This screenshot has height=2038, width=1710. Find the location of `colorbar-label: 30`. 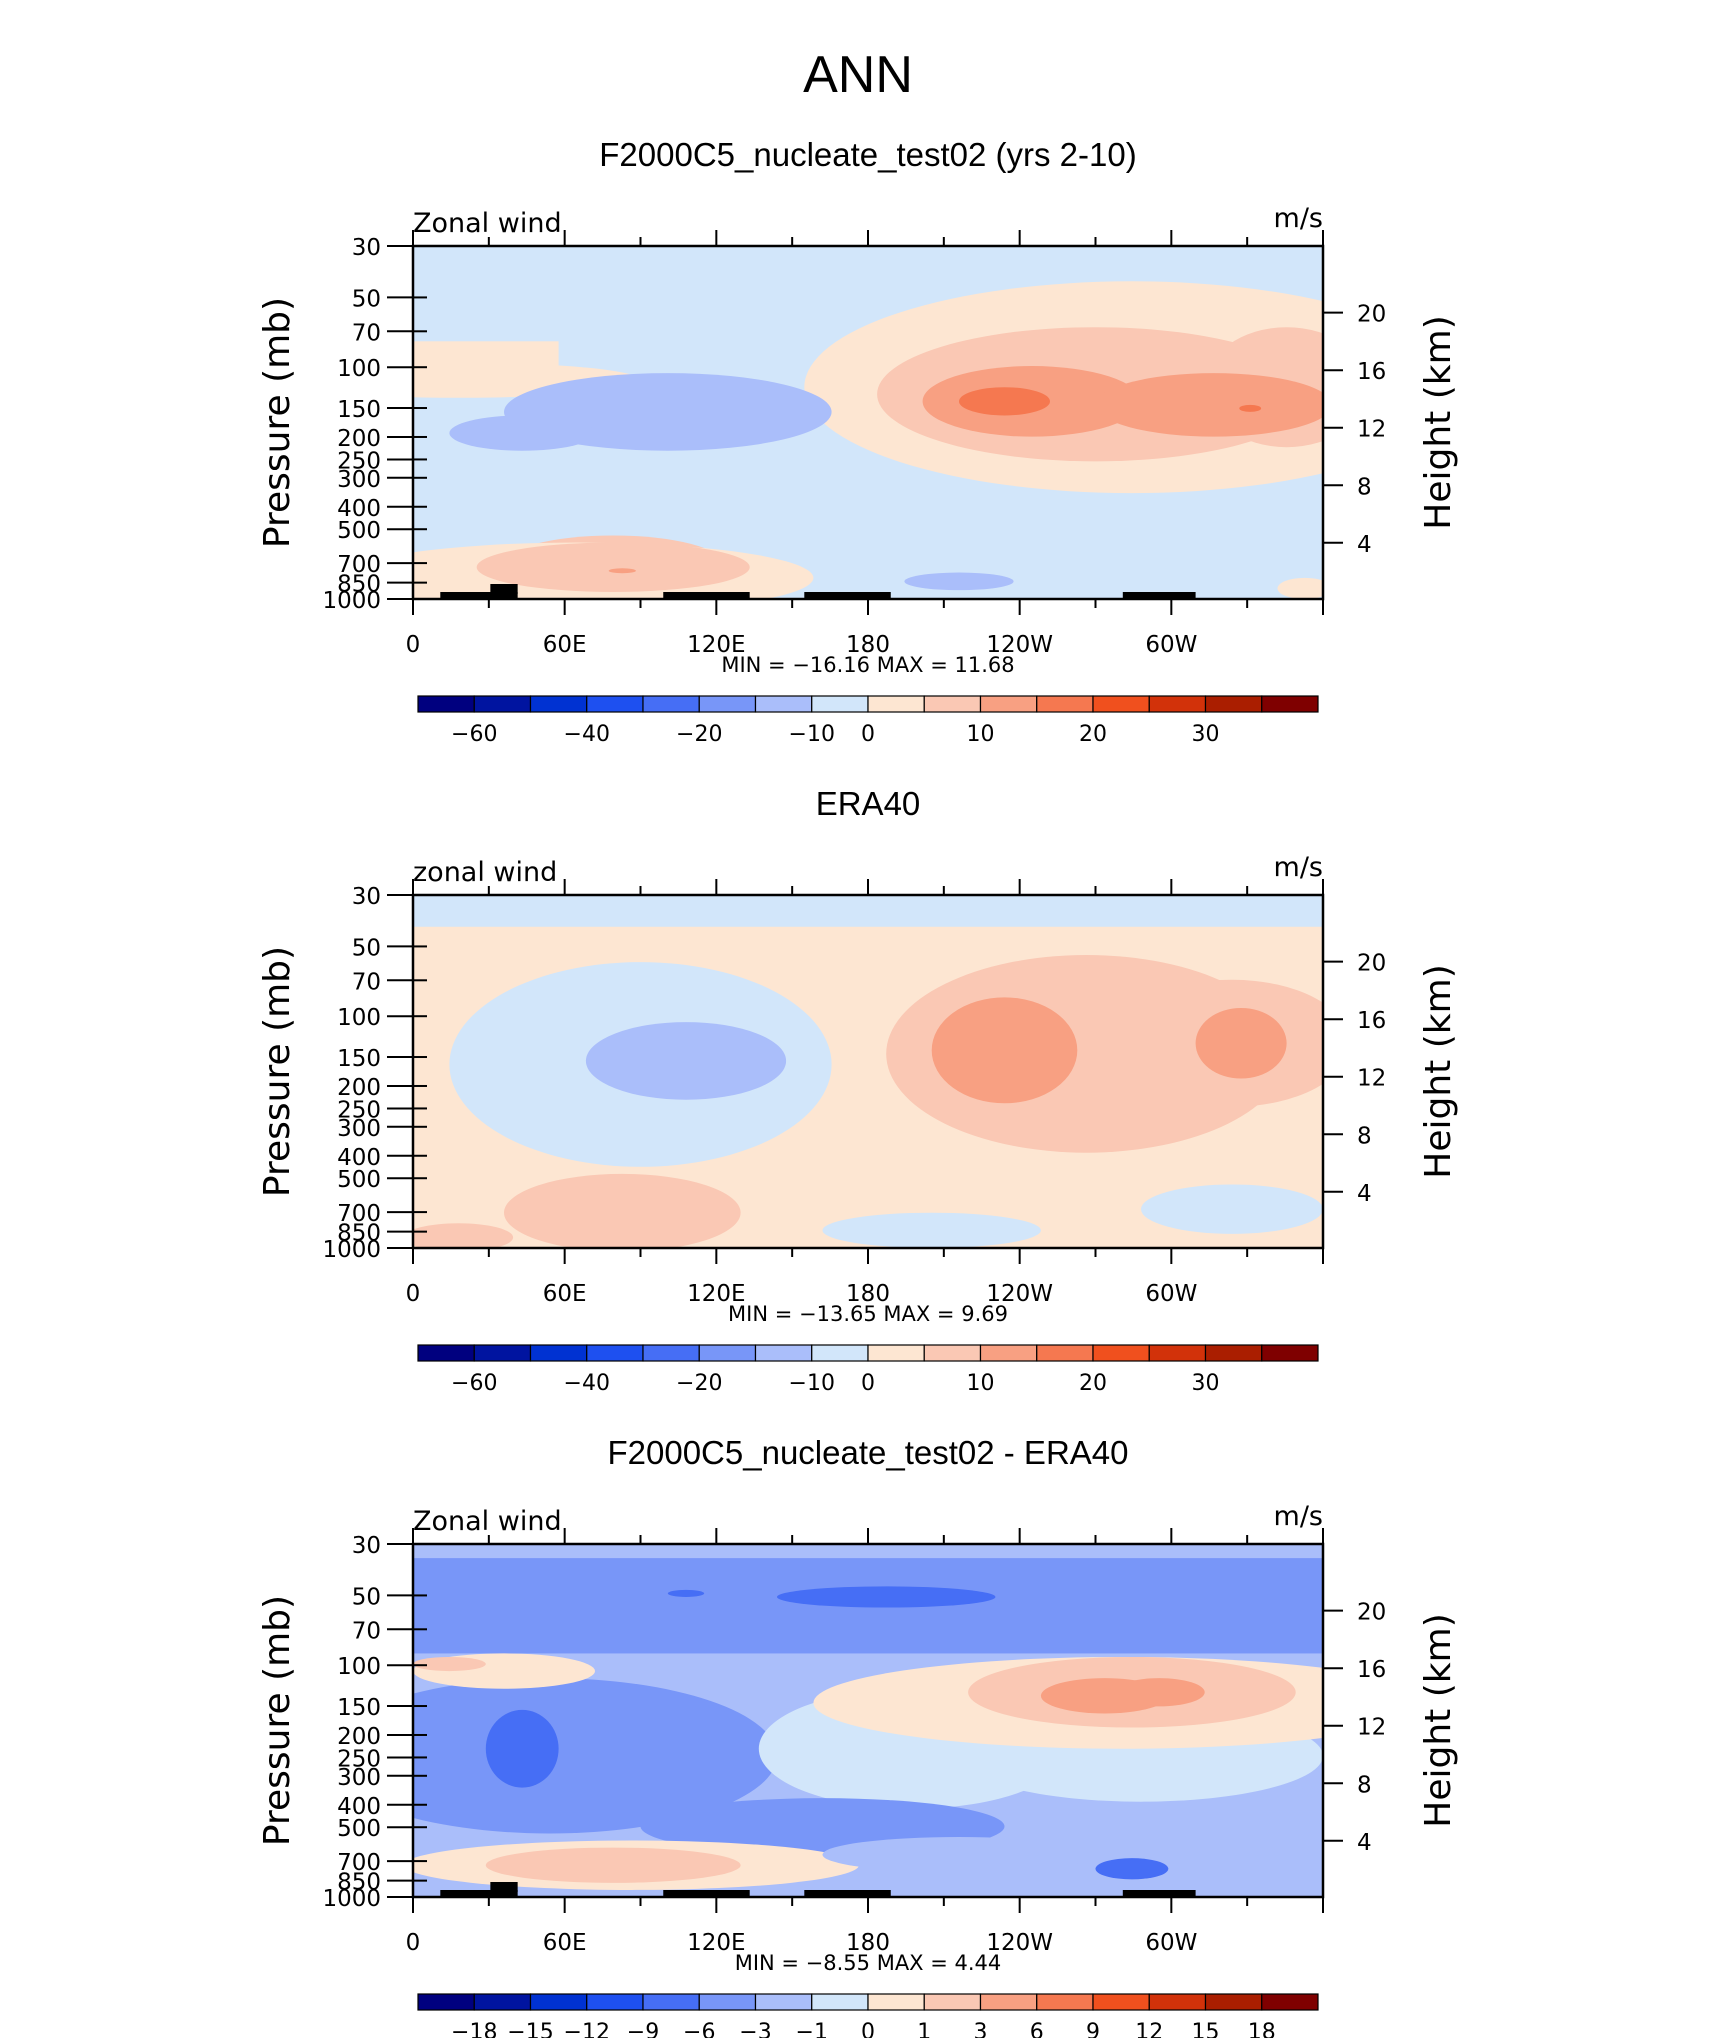

colorbar-label: 30 is located at coordinates (1206, 734).